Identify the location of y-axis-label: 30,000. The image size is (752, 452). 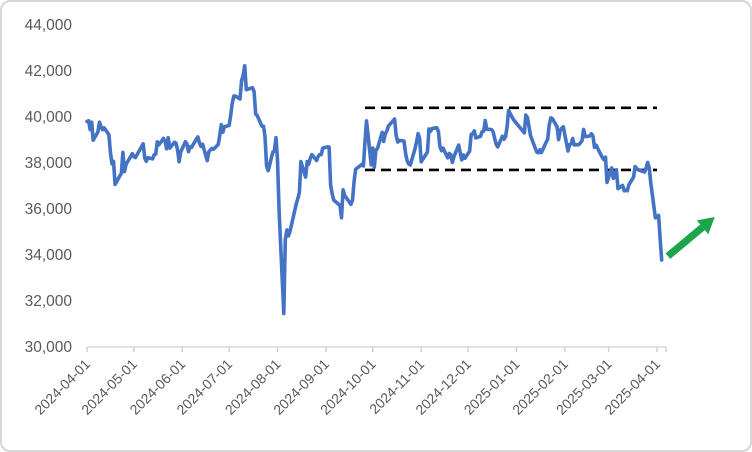
(49, 347).